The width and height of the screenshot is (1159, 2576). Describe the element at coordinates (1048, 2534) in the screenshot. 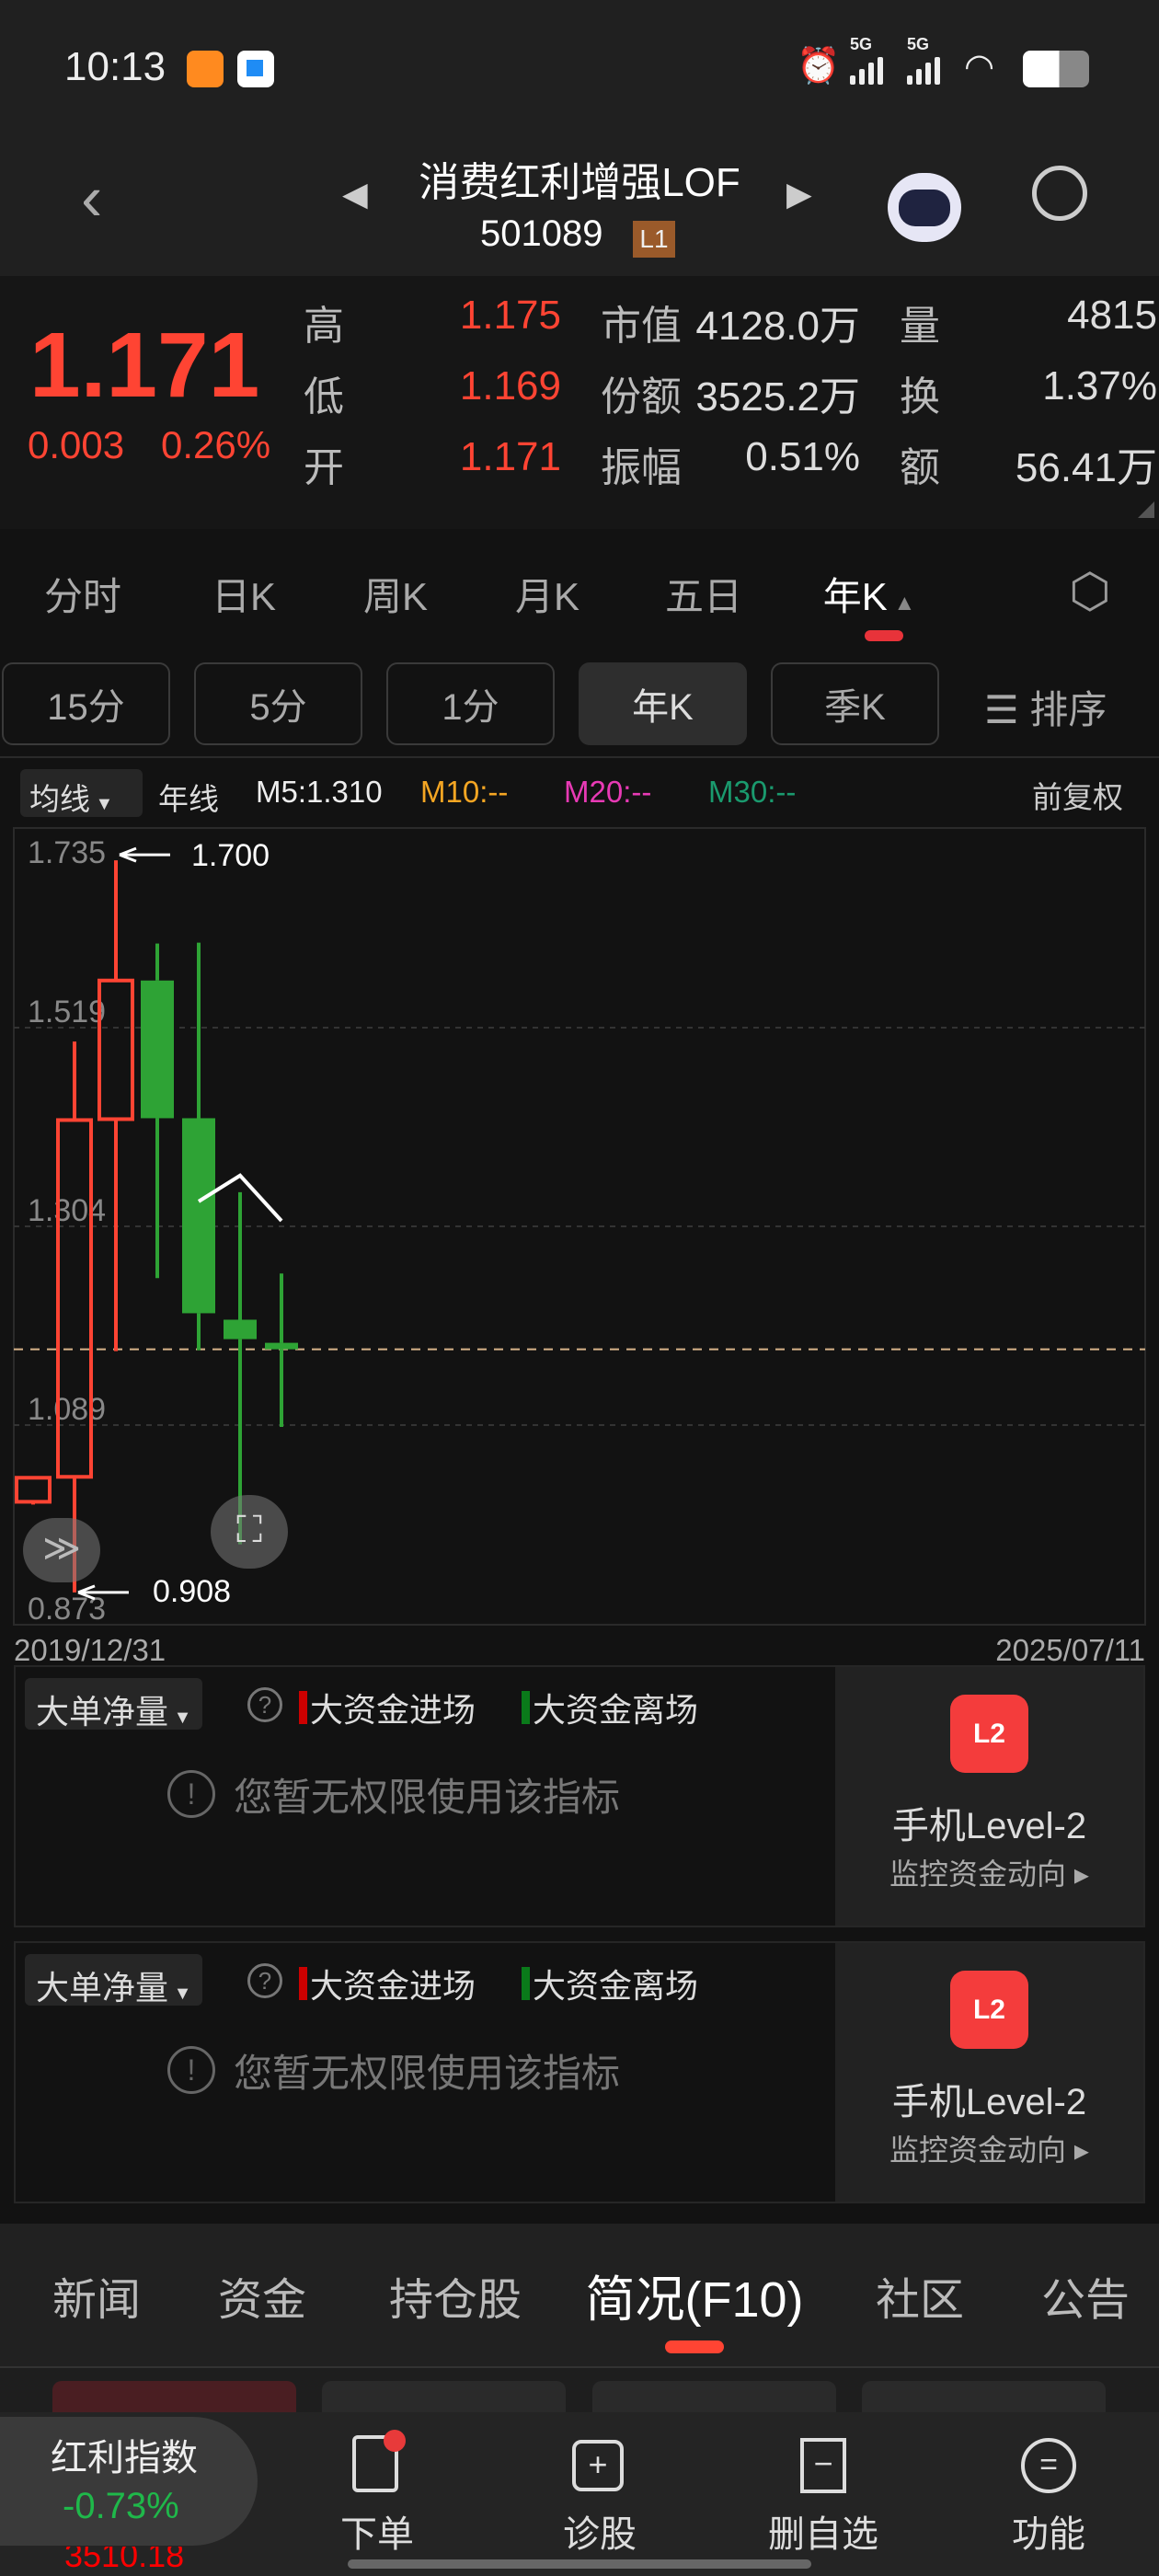

I see `bottom-action-button: 功能` at that location.